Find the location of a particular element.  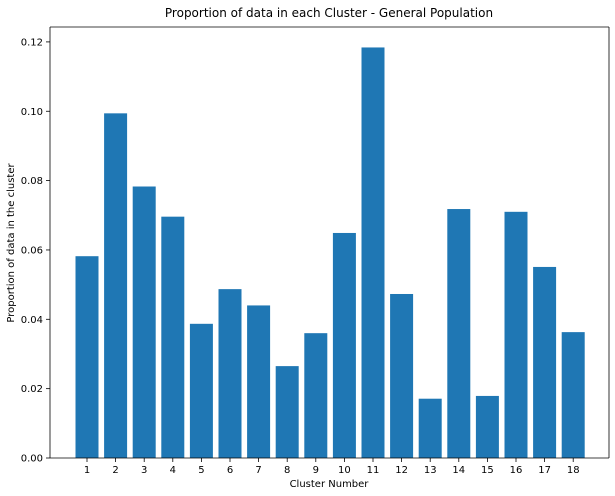

x-tick-label: 2 is located at coordinates (115, 470).